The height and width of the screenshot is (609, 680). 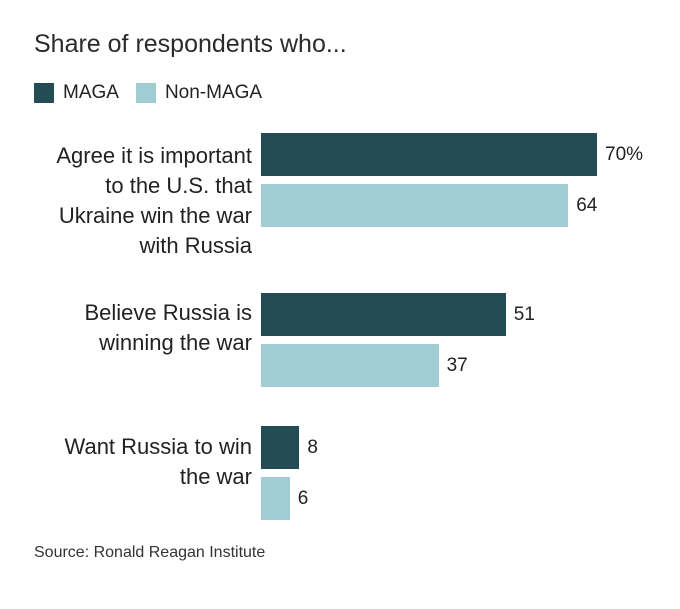 I want to click on category-label-line: to the U.S. that, so click(x=178, y=185).